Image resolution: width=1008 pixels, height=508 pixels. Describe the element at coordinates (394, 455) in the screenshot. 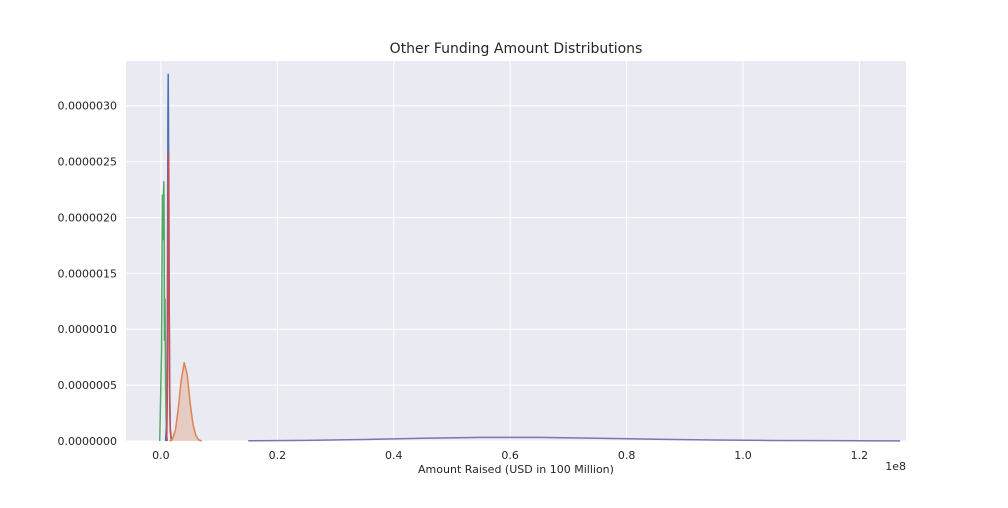

I see `x-tick-label: 0.4` at that location.